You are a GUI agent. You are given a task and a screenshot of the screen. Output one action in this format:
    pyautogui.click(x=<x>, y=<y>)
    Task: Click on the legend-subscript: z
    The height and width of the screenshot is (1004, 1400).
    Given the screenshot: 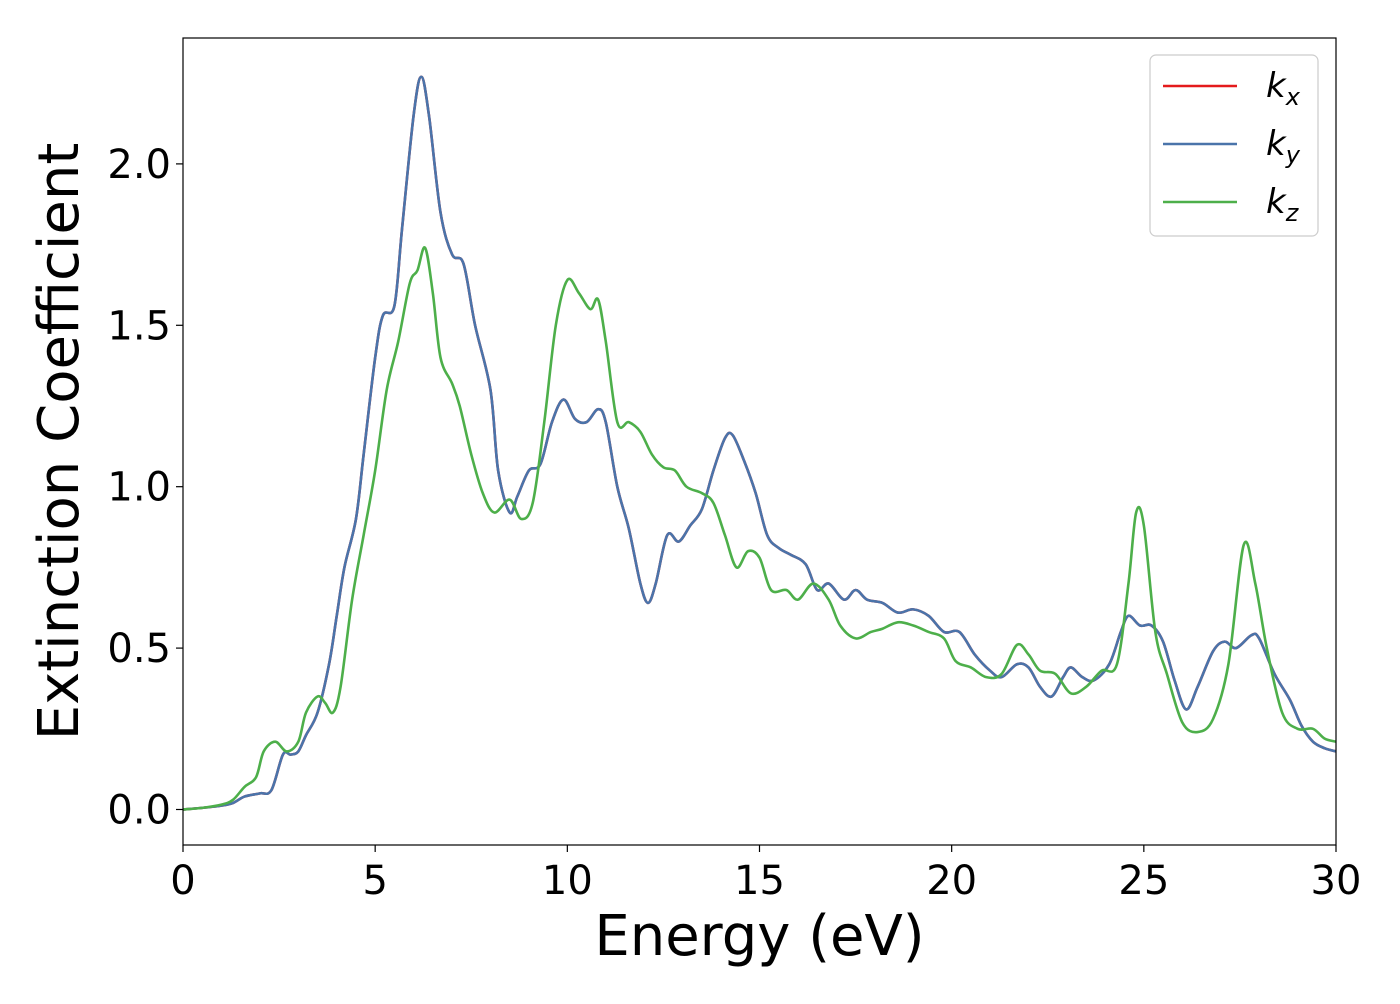 What is the action you would take?
    pyautogui.click(x=1292, y=213)
    